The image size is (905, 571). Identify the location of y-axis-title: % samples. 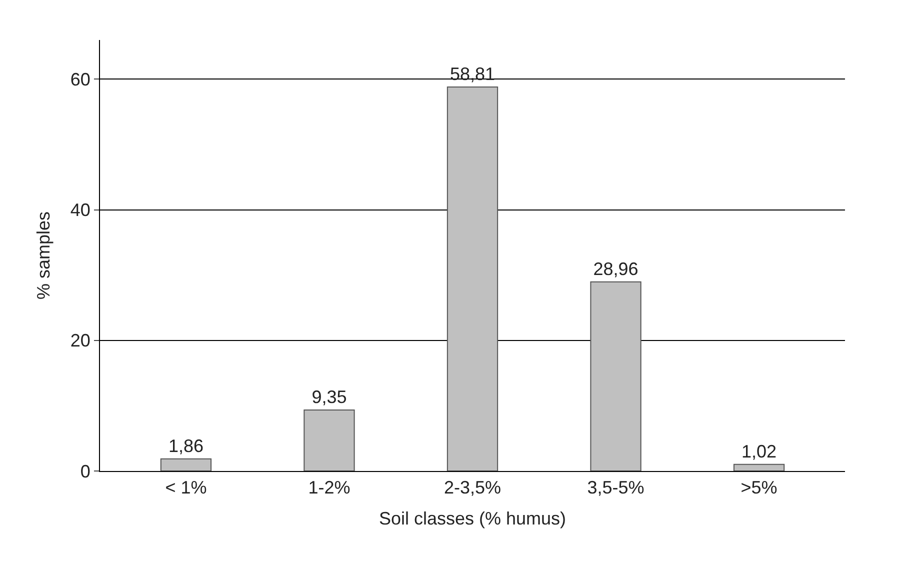
(44, 255).